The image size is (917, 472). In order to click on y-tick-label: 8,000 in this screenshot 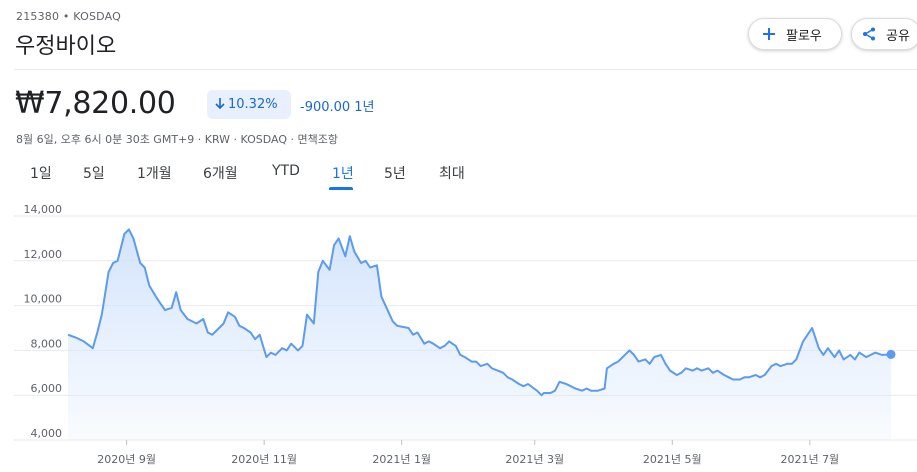, I will do `click(47, 343)`.